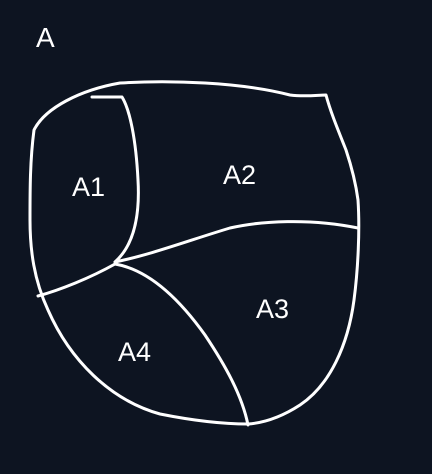 This screenshot has height=474, width=432. Describe the element at coordinates (239, 175) in the screenshot. I see `region-label-a2: A2` at that location.